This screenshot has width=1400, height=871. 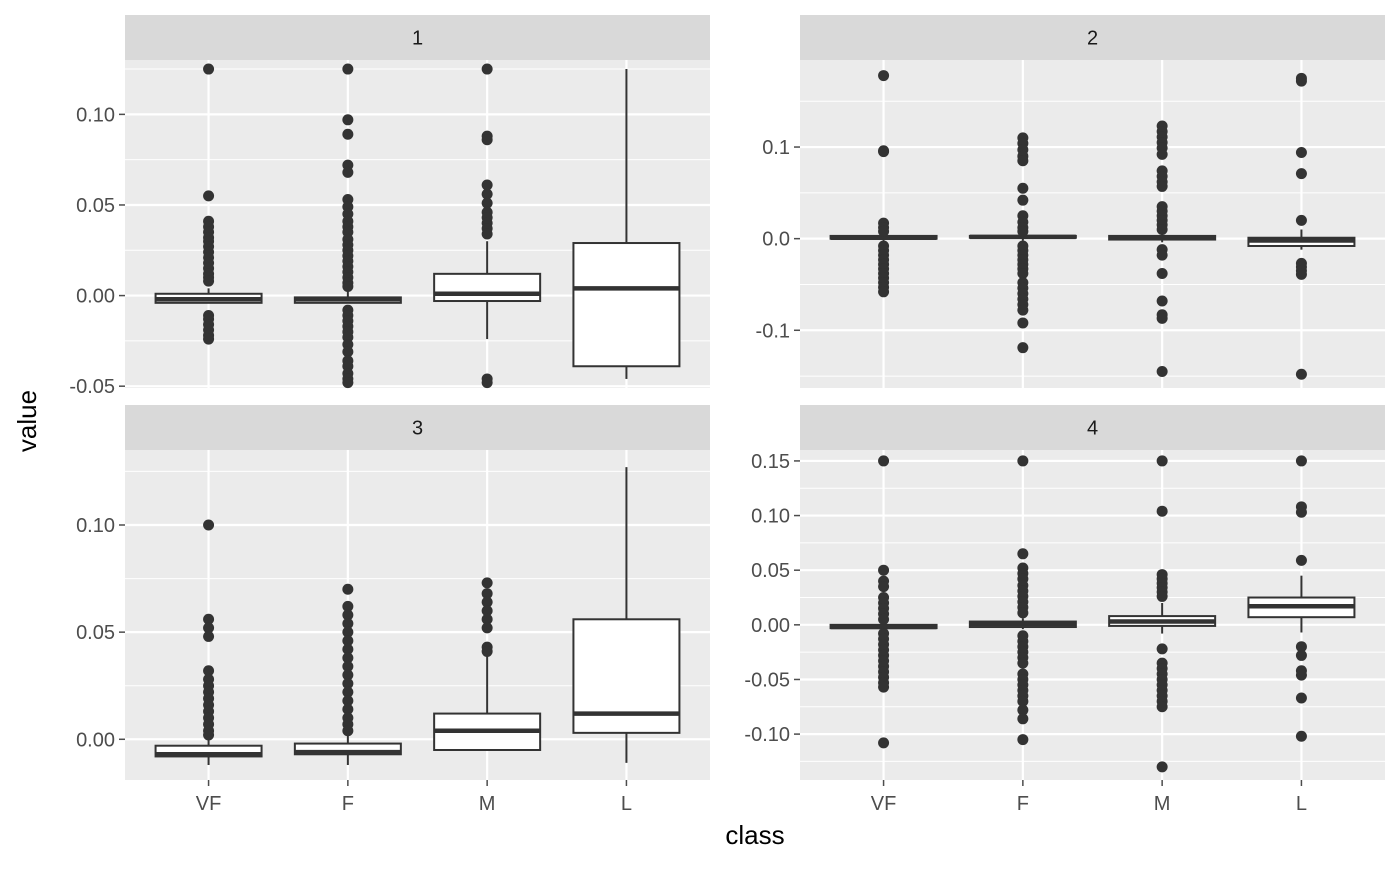 What do you see at coordinates (626, 804) in the screenshot?
I see `x-tick-label: L` at bounding box center [626, 804].